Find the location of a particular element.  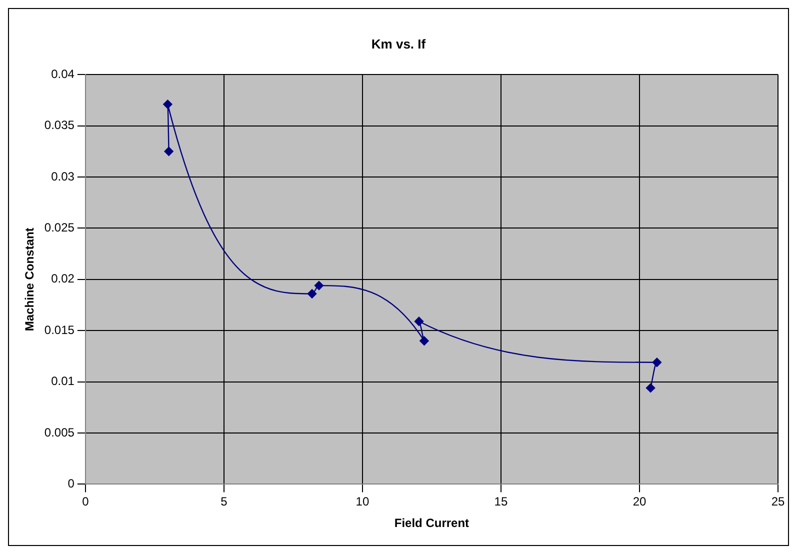

x-axis-title: Field Current is located at coordinates (432, 523).